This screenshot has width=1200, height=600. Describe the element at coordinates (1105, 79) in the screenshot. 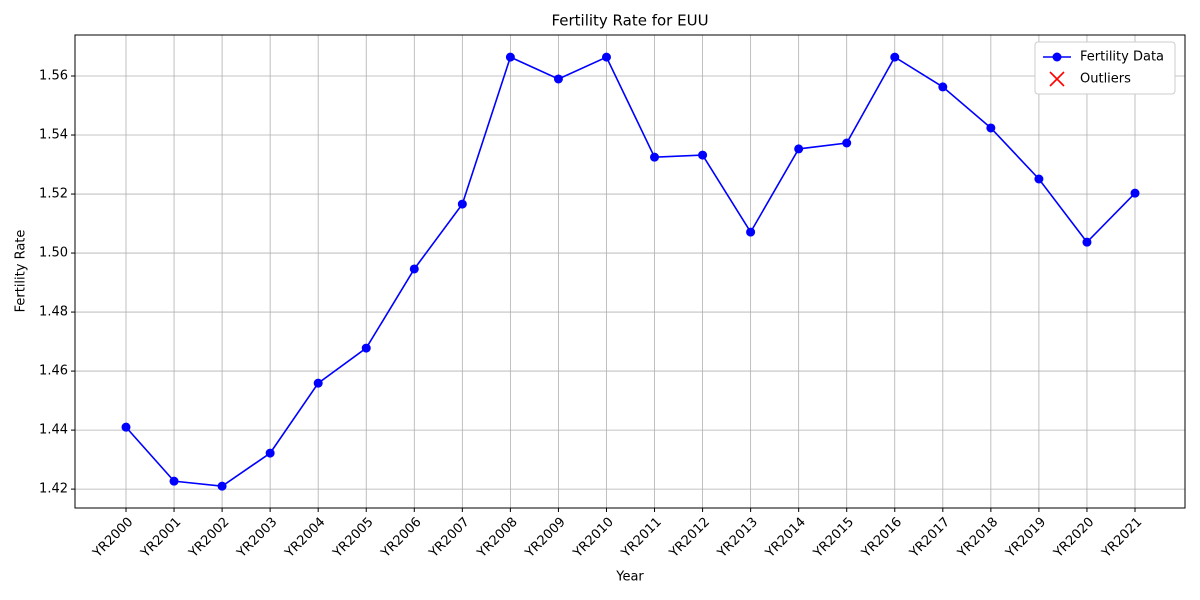

I see `legend-label: Outliers` at that location.